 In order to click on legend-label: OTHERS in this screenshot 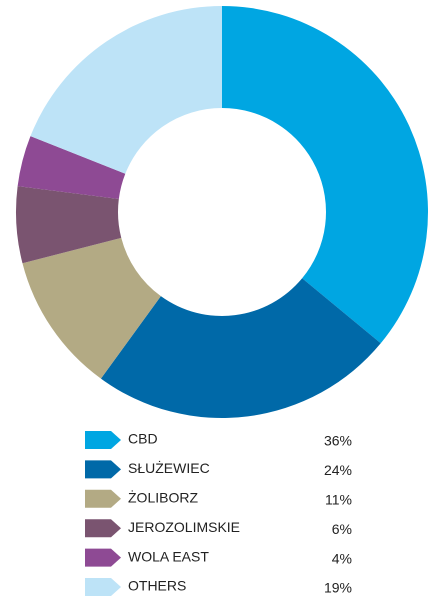, I will do `click(157, 586)`.